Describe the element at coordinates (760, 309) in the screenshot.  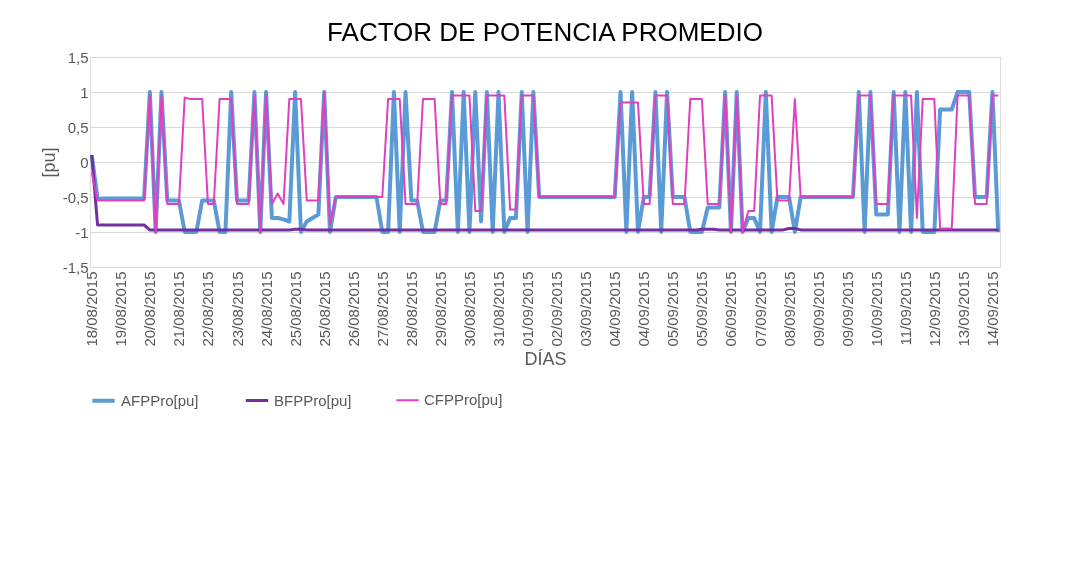
I see `x-tick-label: 07/09/2015` at that location.